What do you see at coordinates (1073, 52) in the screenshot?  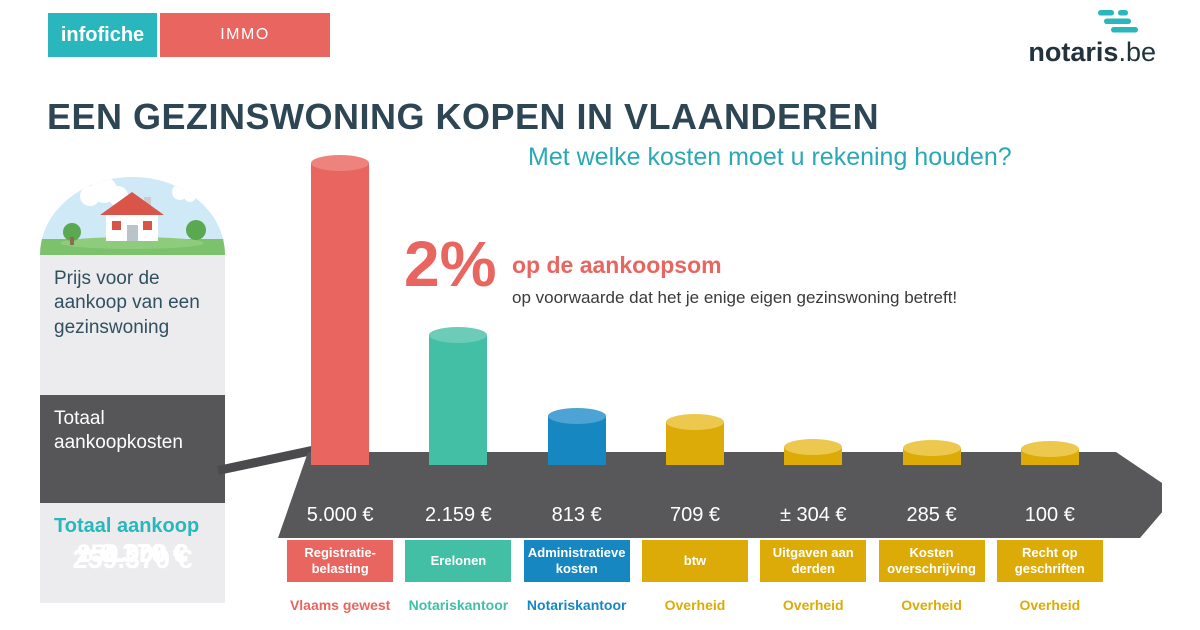 I see `logo-name: notaris` at bounding box center [1073, 52].